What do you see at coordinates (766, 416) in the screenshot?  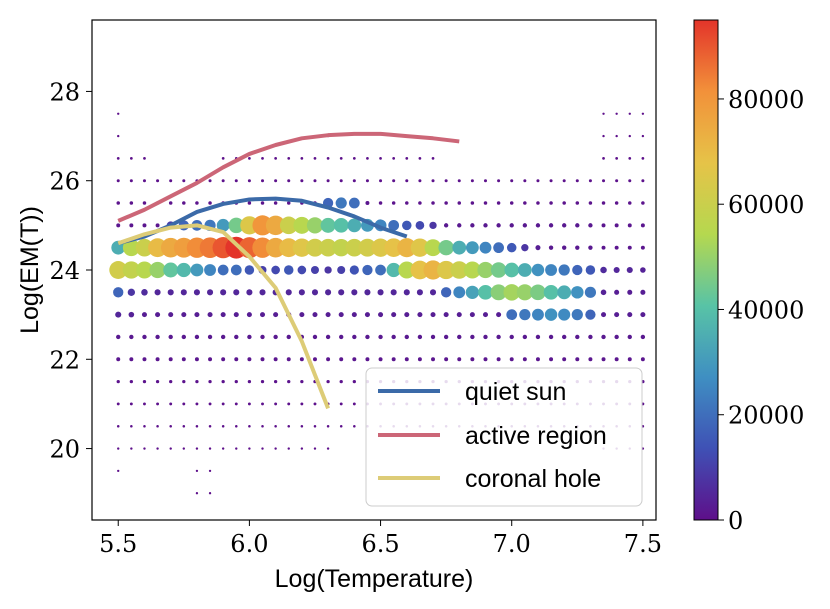 I see `colorbar-tick-label: 20000` at bounding box center [766, 416].